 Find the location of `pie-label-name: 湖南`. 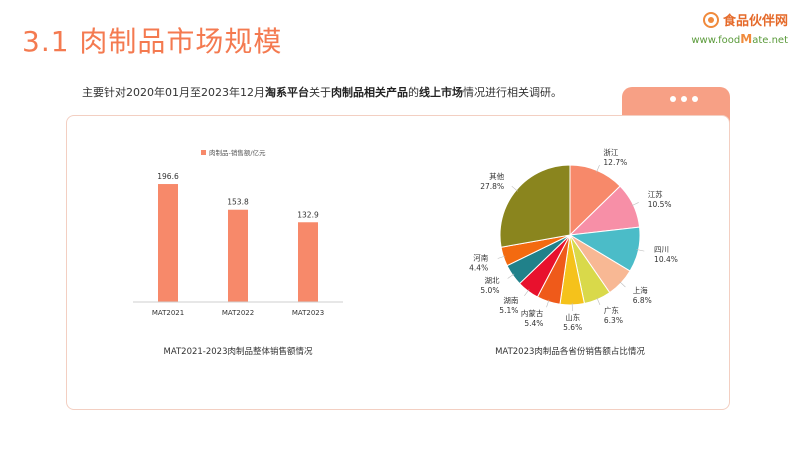

pie-label-name: 湖南 is located at coordinates (510, 300).